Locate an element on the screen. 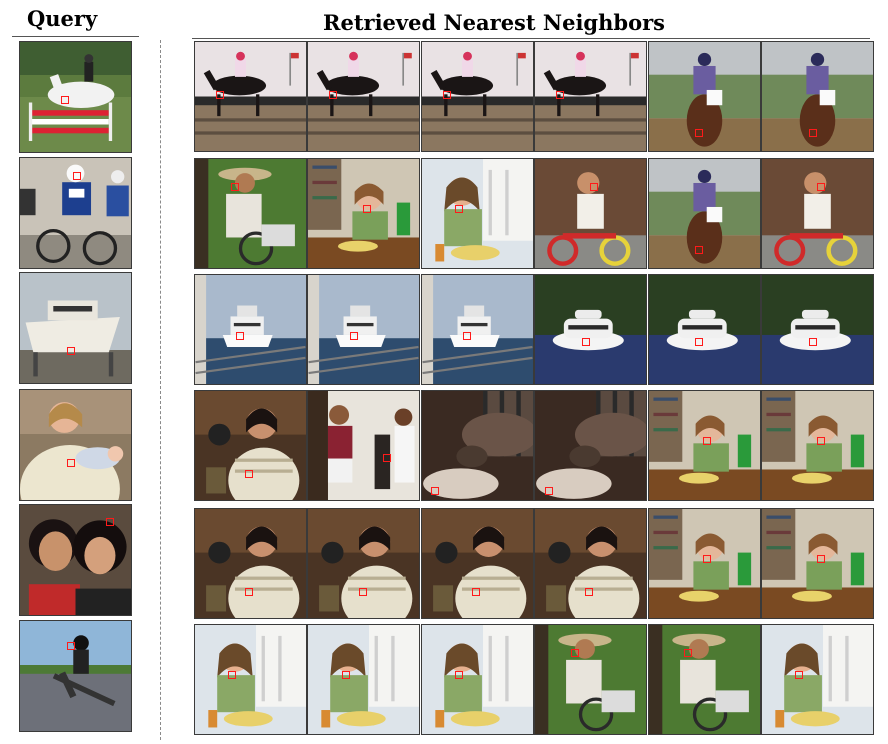 This screenshot has height=744, width=888. skateboard-image is located at coordinates (75, 676).